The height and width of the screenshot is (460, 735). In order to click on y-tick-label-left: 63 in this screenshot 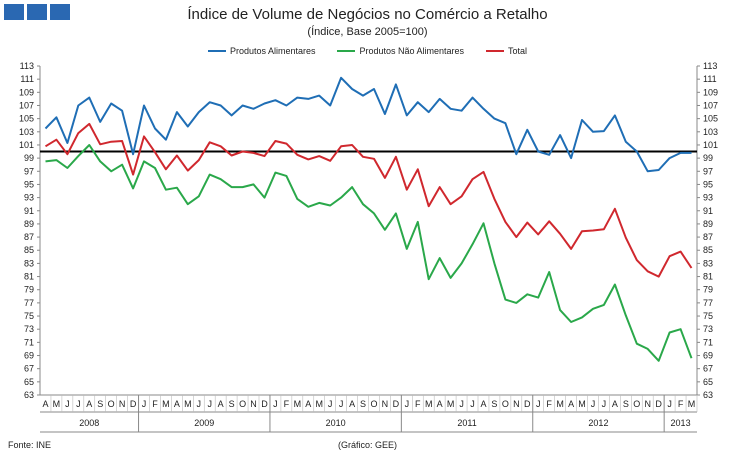, I will do `click(29, 395)`.